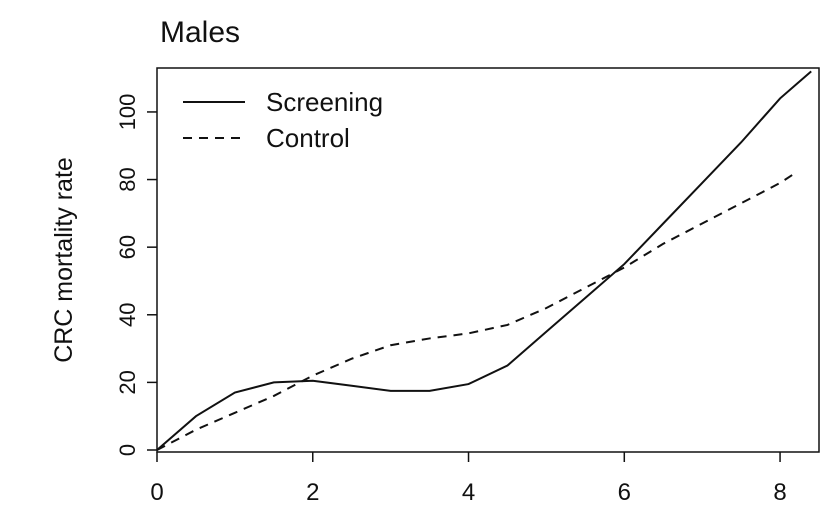 This screenshot has height=523, width=820. I want to click on y-tick-label: 0, so click(127, 450).